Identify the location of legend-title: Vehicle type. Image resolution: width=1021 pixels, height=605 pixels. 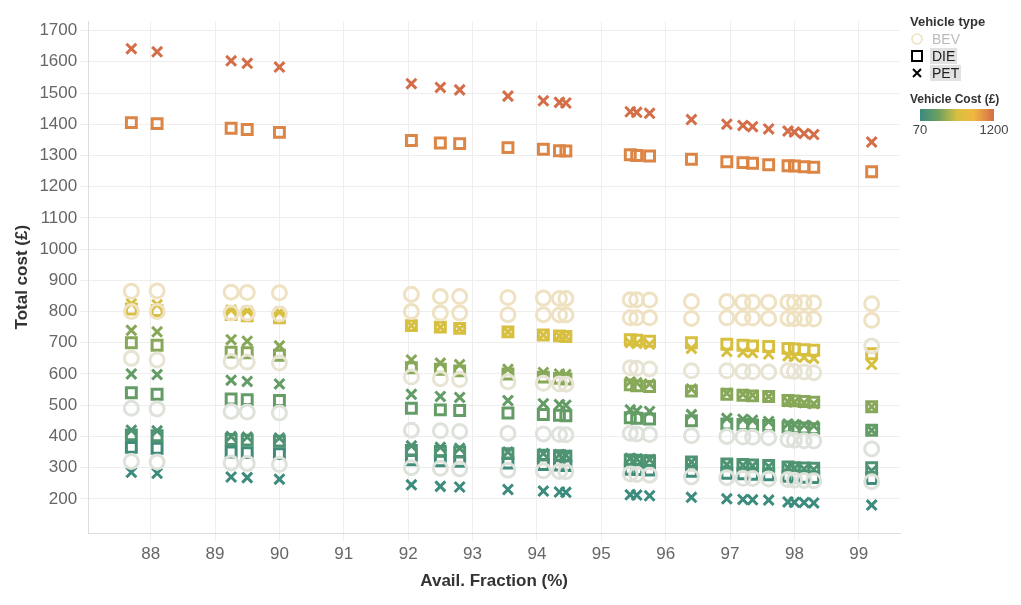
(948, 21).